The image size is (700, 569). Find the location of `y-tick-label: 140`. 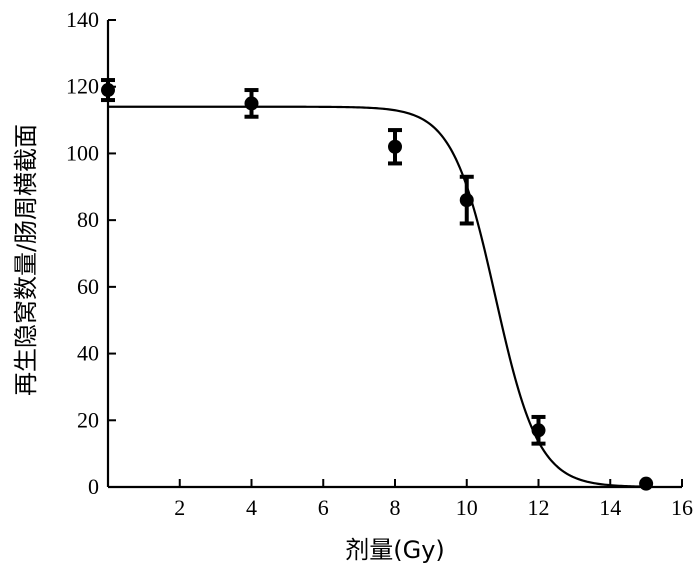

y-tick-label: 140 is located at coordinates (82, 19).